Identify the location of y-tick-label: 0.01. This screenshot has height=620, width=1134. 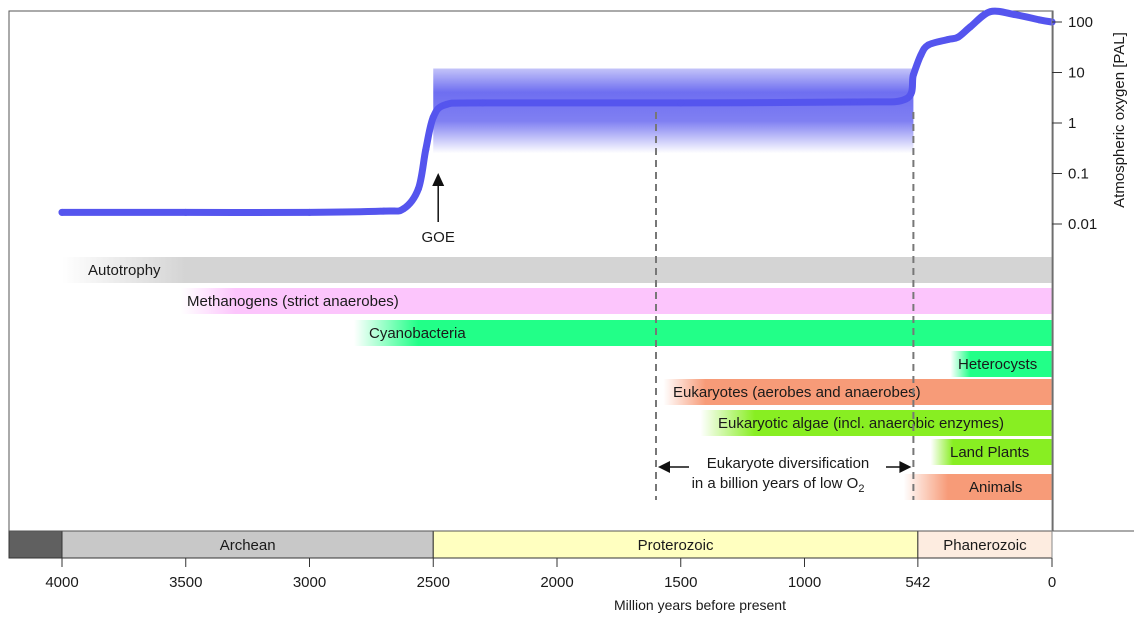
(1082, 224).